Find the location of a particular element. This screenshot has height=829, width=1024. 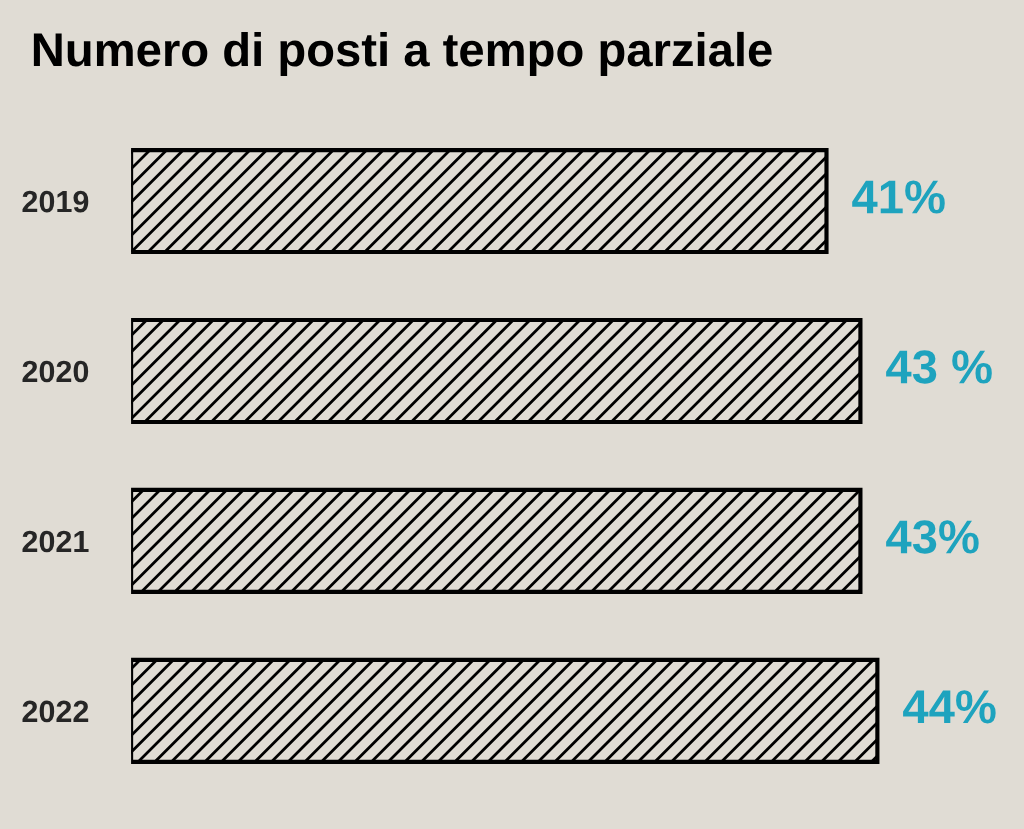

data-label: 43 % is located at coordinates (939, 367).